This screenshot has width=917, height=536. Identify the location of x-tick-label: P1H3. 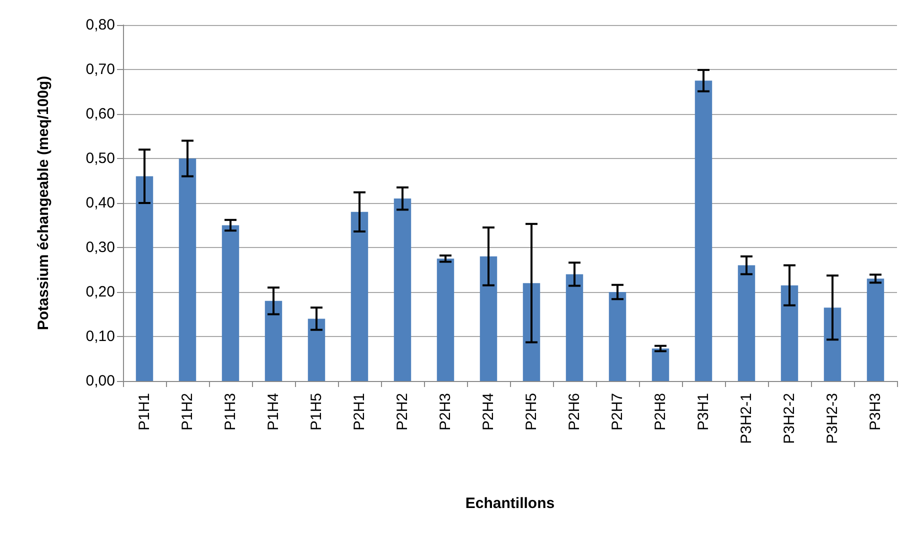
(230, 412).